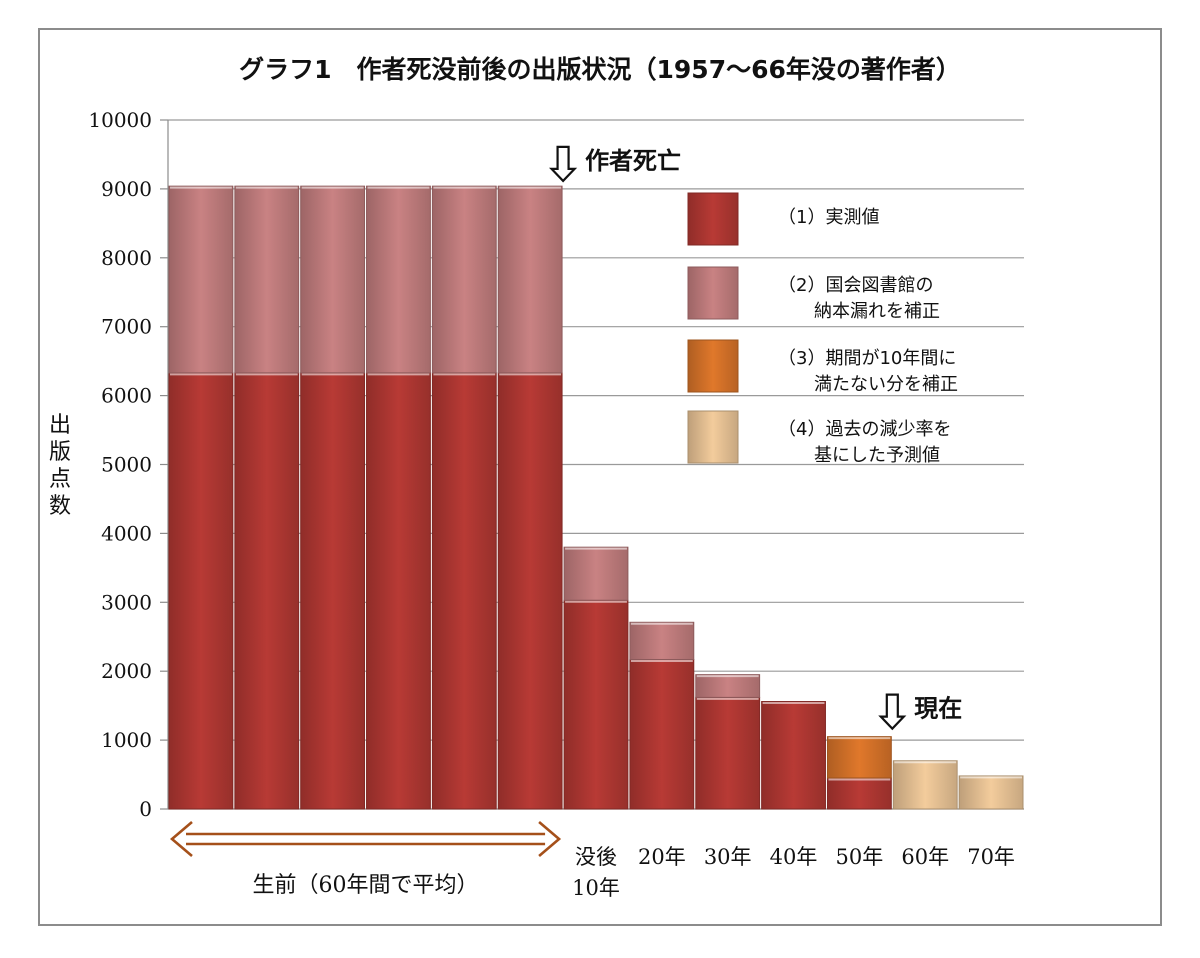  Describe the element at coordinates (991, 792) in the screenshot. I see `bar-70年-series-4` at that location.